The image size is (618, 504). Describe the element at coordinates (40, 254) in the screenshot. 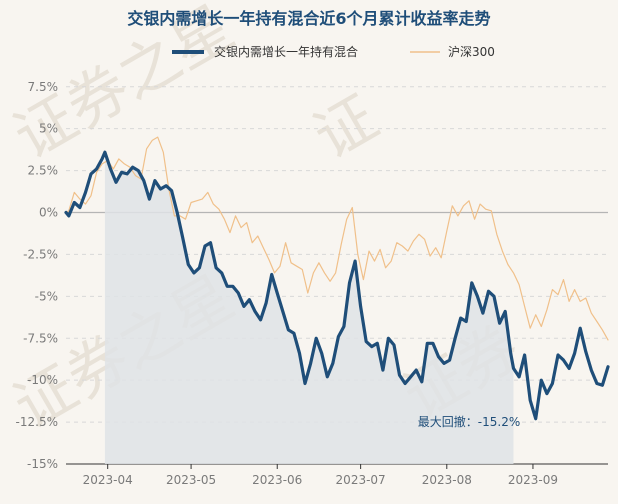

I see `y-tick-label: -2.5%` at that location.